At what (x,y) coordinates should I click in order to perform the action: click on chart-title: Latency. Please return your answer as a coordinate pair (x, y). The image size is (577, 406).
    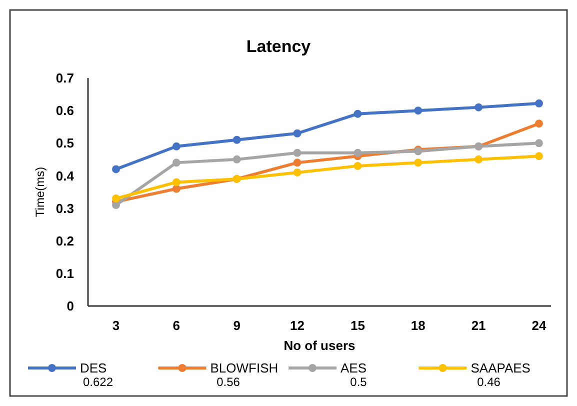
    Looking at the image, I should click on (279, 46).